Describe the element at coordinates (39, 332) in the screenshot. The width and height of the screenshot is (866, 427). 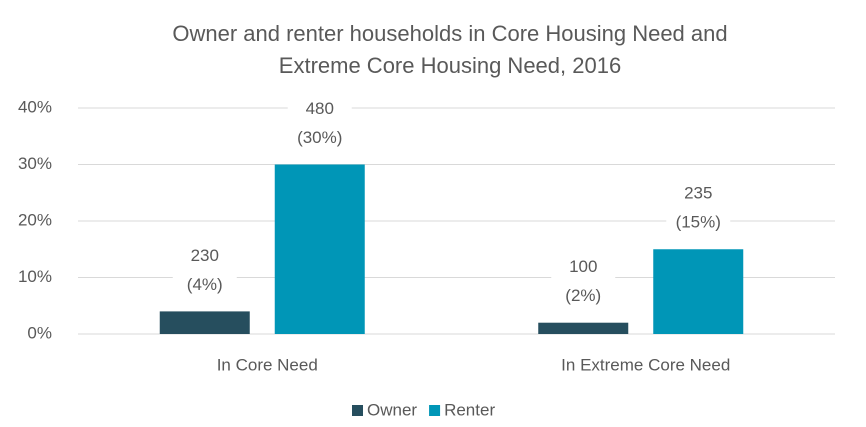
I see `y-tick-label: 0%` at that location.